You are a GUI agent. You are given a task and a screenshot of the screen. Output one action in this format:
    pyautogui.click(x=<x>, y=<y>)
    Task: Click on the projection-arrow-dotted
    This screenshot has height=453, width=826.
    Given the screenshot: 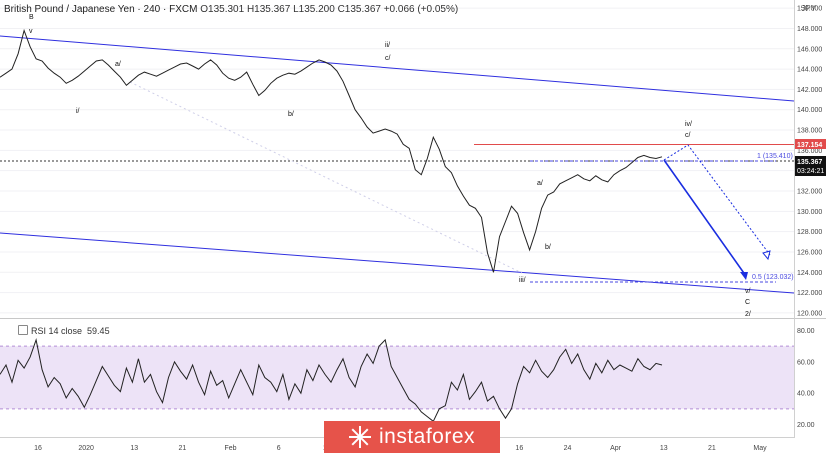 What is the action you would take?
    pyautogui.click(x=717, y=200)
    